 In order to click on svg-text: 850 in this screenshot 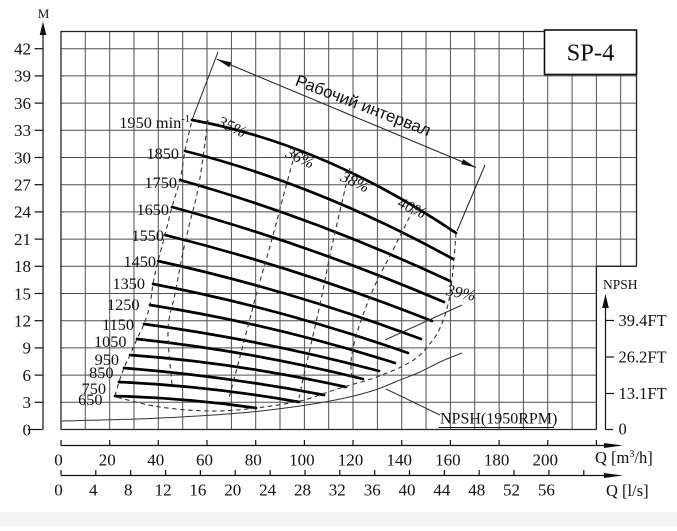, I will do `click(101, 372)`.